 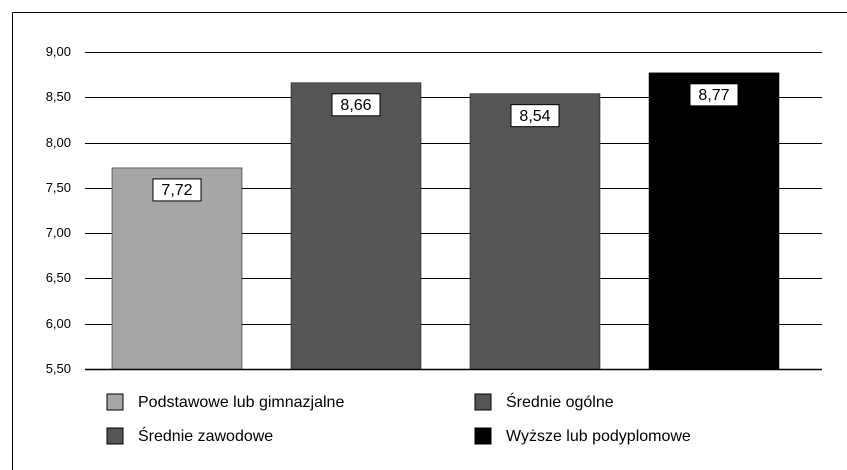 I want to click on value-label: 8,54, so click(x=534, y=116).